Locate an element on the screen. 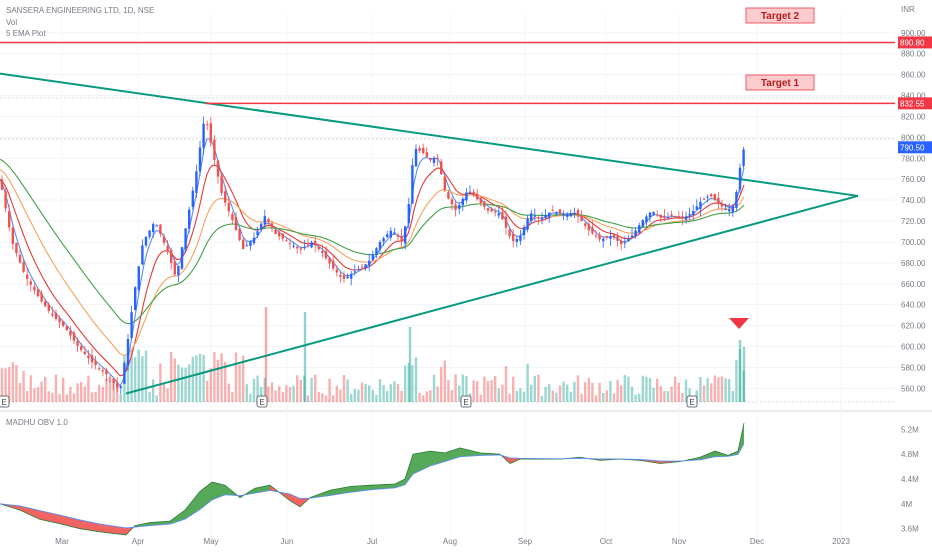 Image resolution: width=932 pixels, height=555 pixels. time-tick-label: May is located at coordinates (210, 541).